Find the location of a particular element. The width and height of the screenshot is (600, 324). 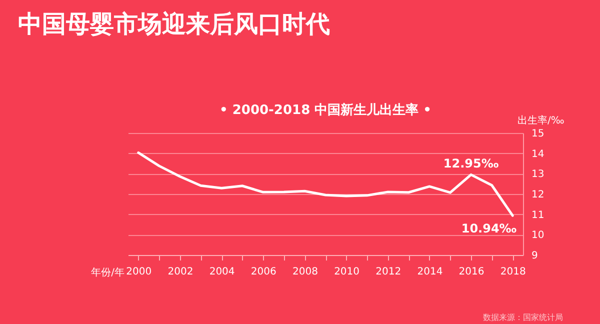

x-tick-label: 2012 is located at coordinates (389, 272).